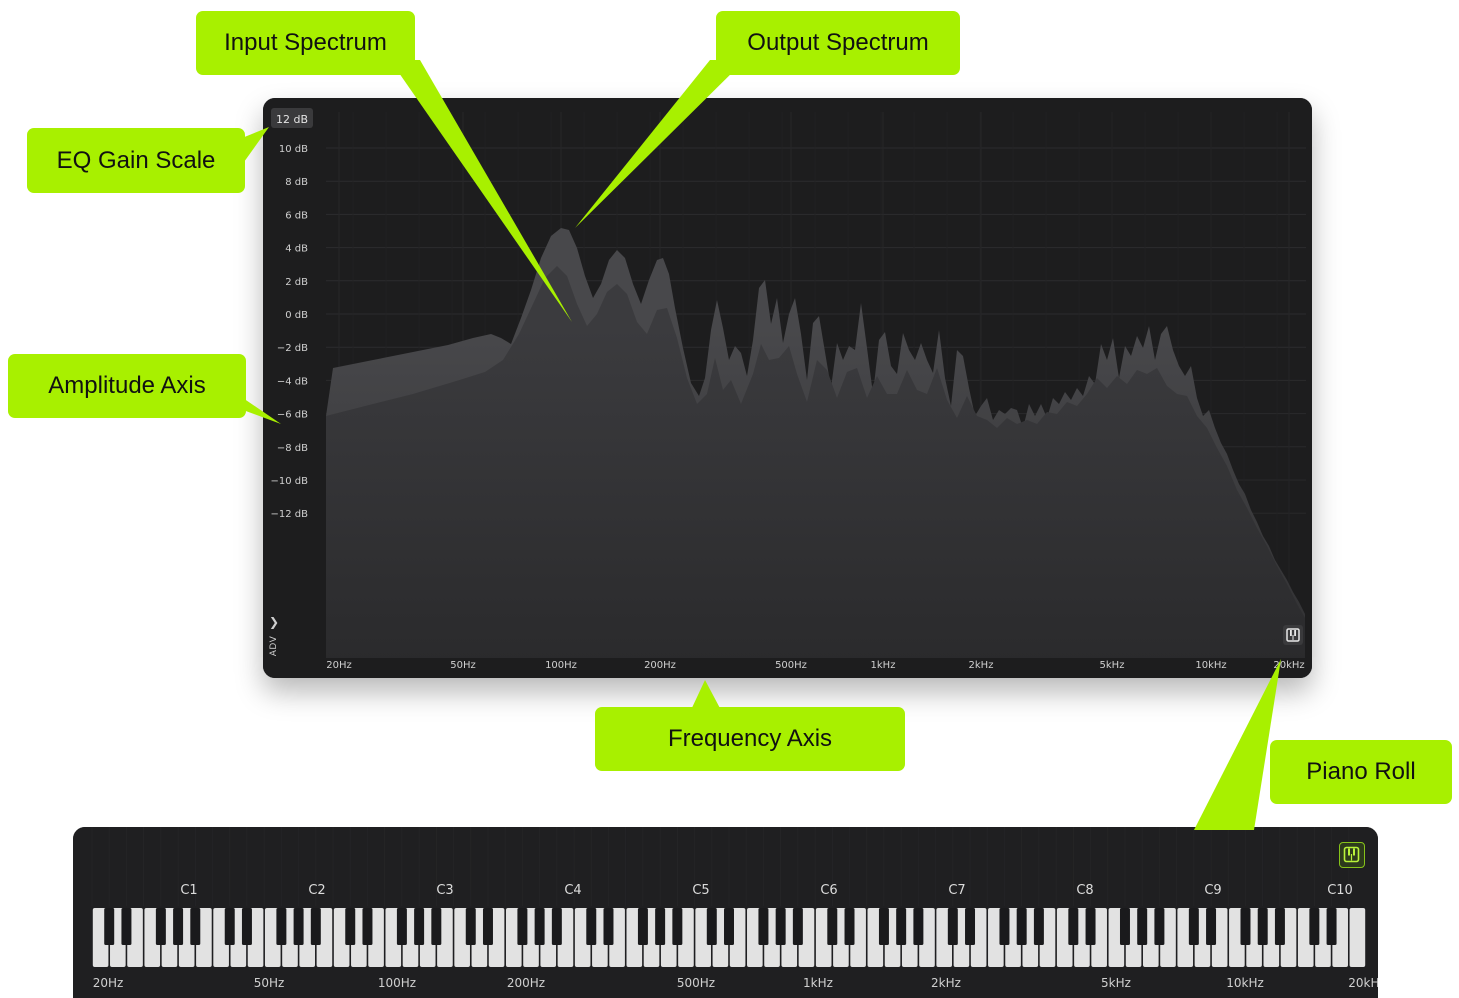 The image size is (1459, 998). Describe the element at coordinates (108, 983) in the screenshot. I see `piano-frequency-label: 20Hz` at that location.